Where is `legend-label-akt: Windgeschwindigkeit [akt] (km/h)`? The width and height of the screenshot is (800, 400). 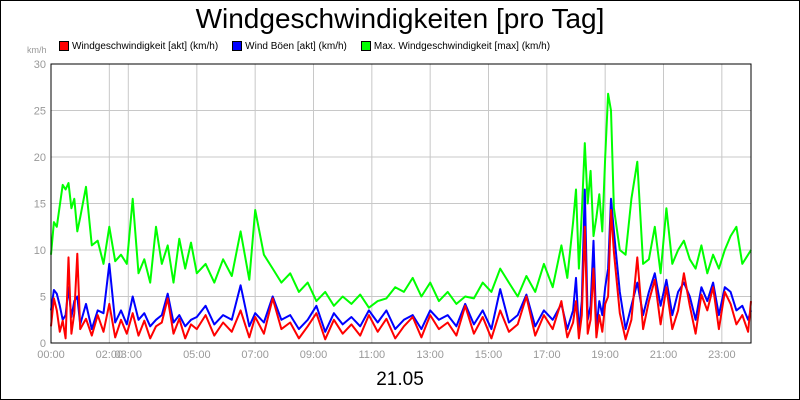
legend-label-akt: Windgeschwindigkeit [akt] (km/h) is located at coordinates (145, 46).